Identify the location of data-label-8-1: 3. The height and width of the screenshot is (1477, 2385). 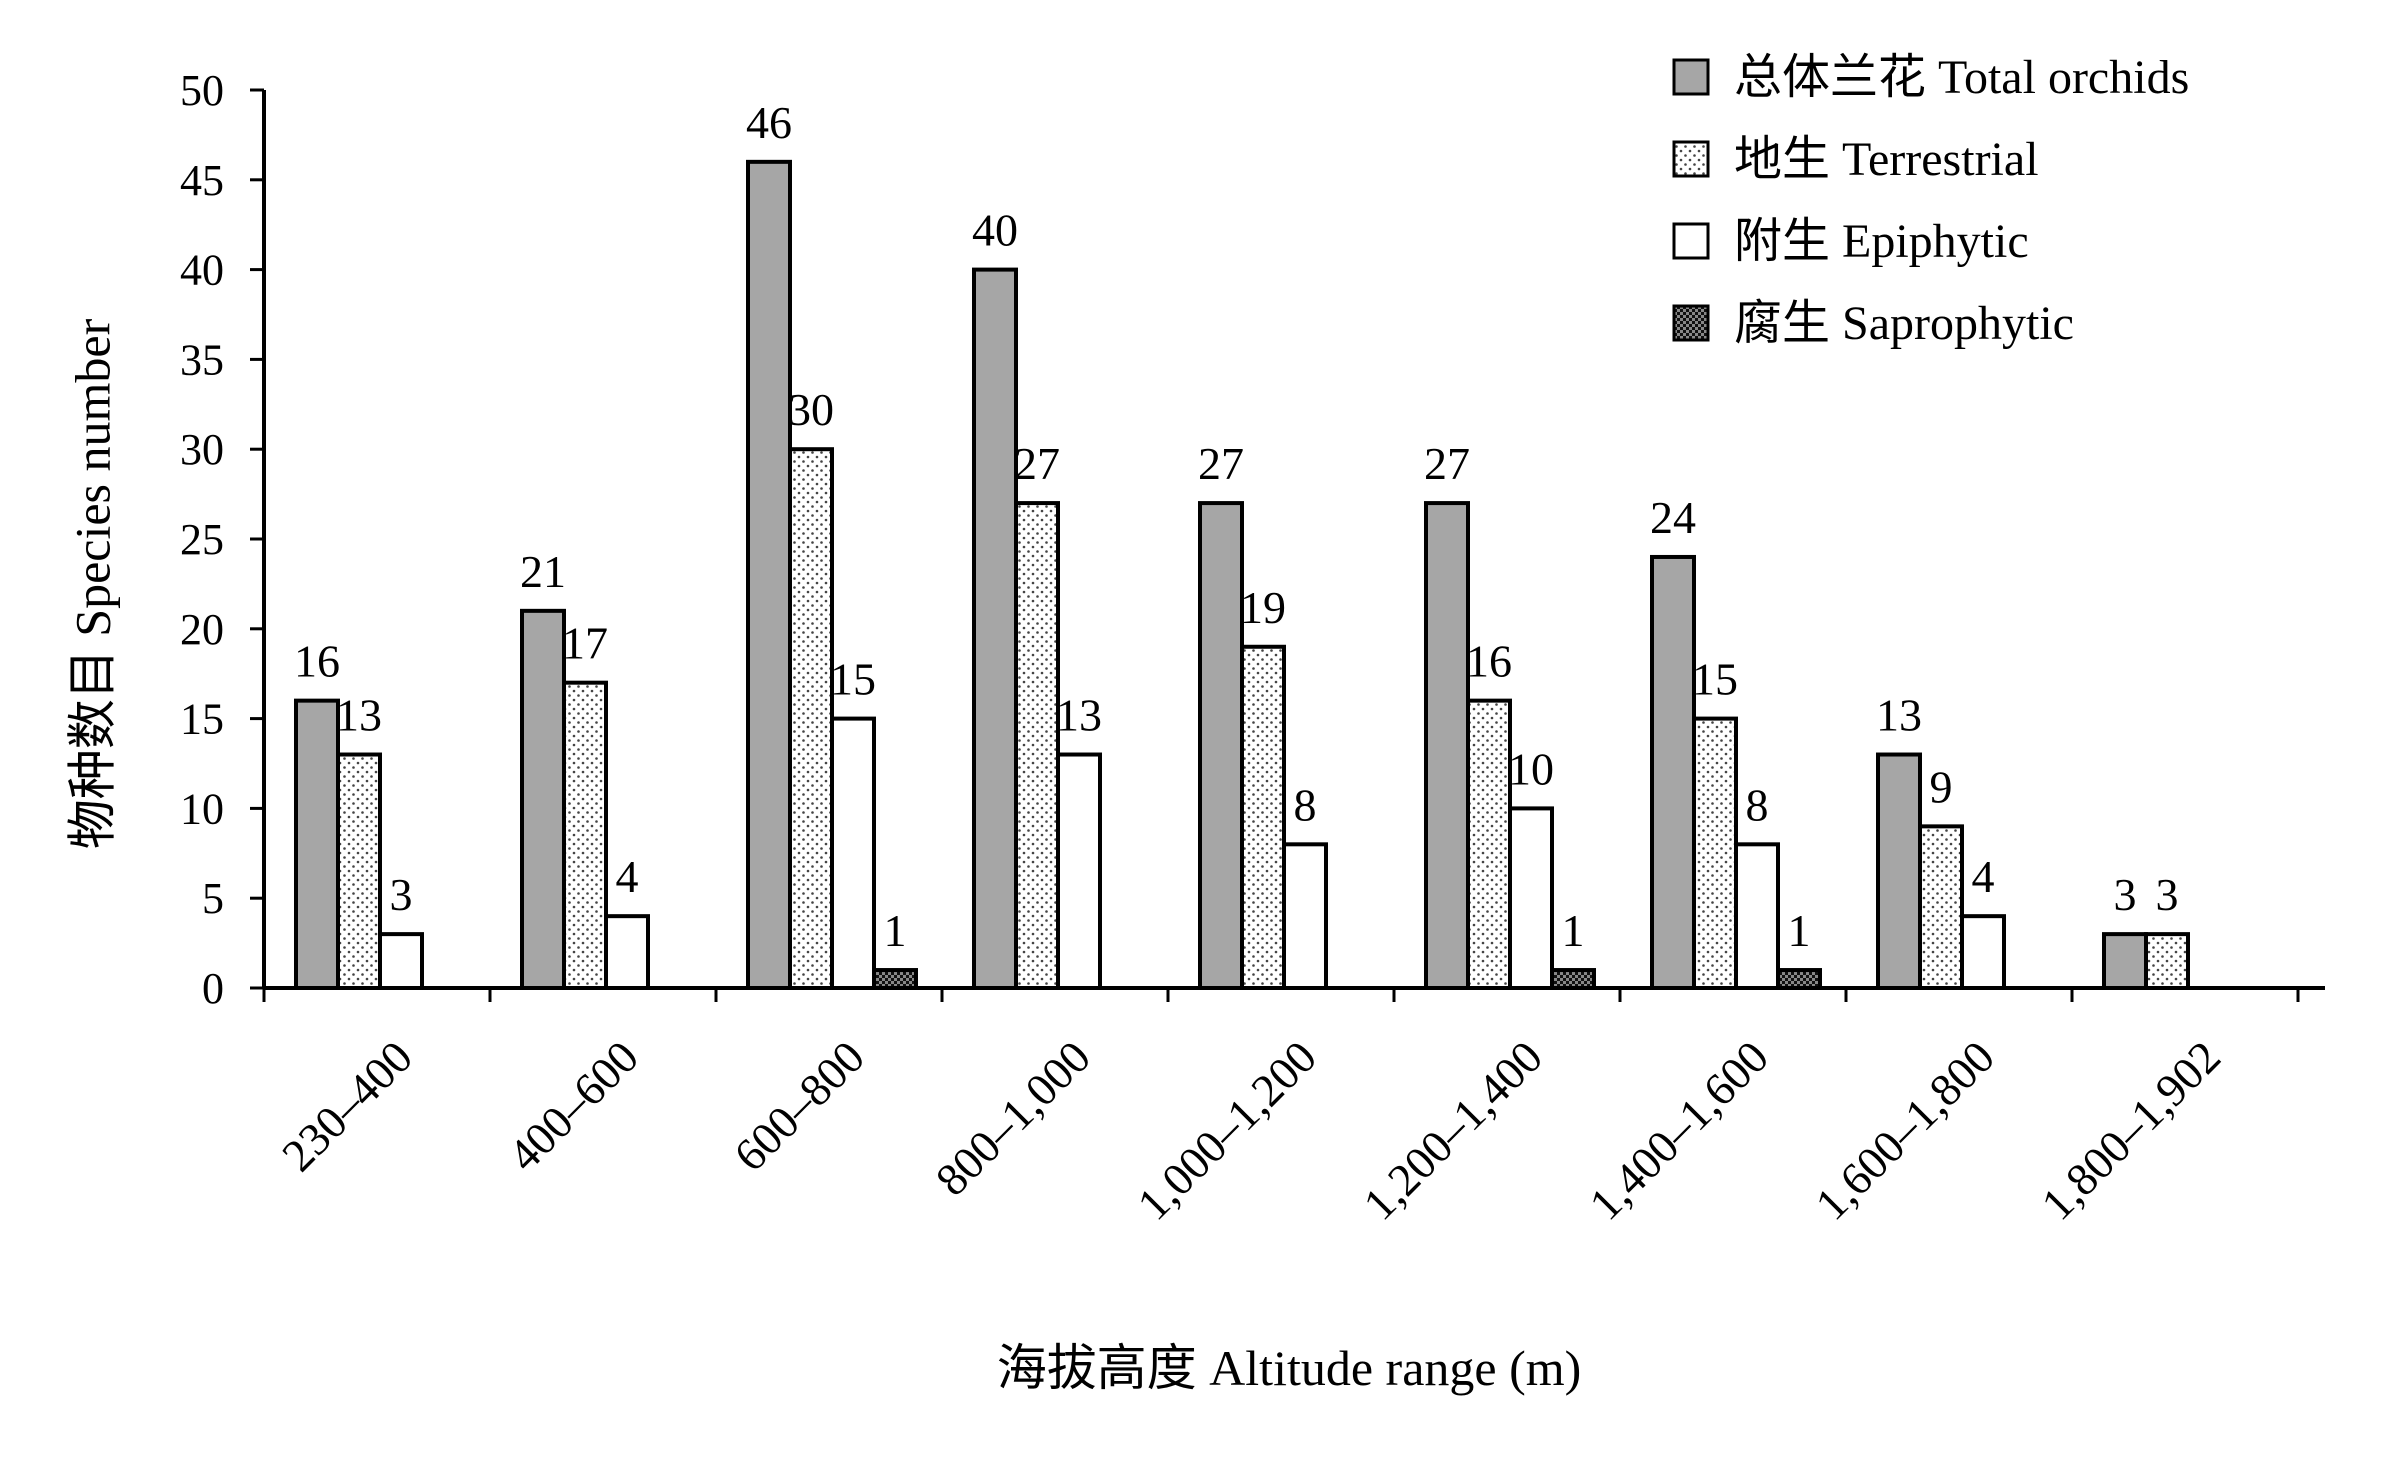
(2167, 894).